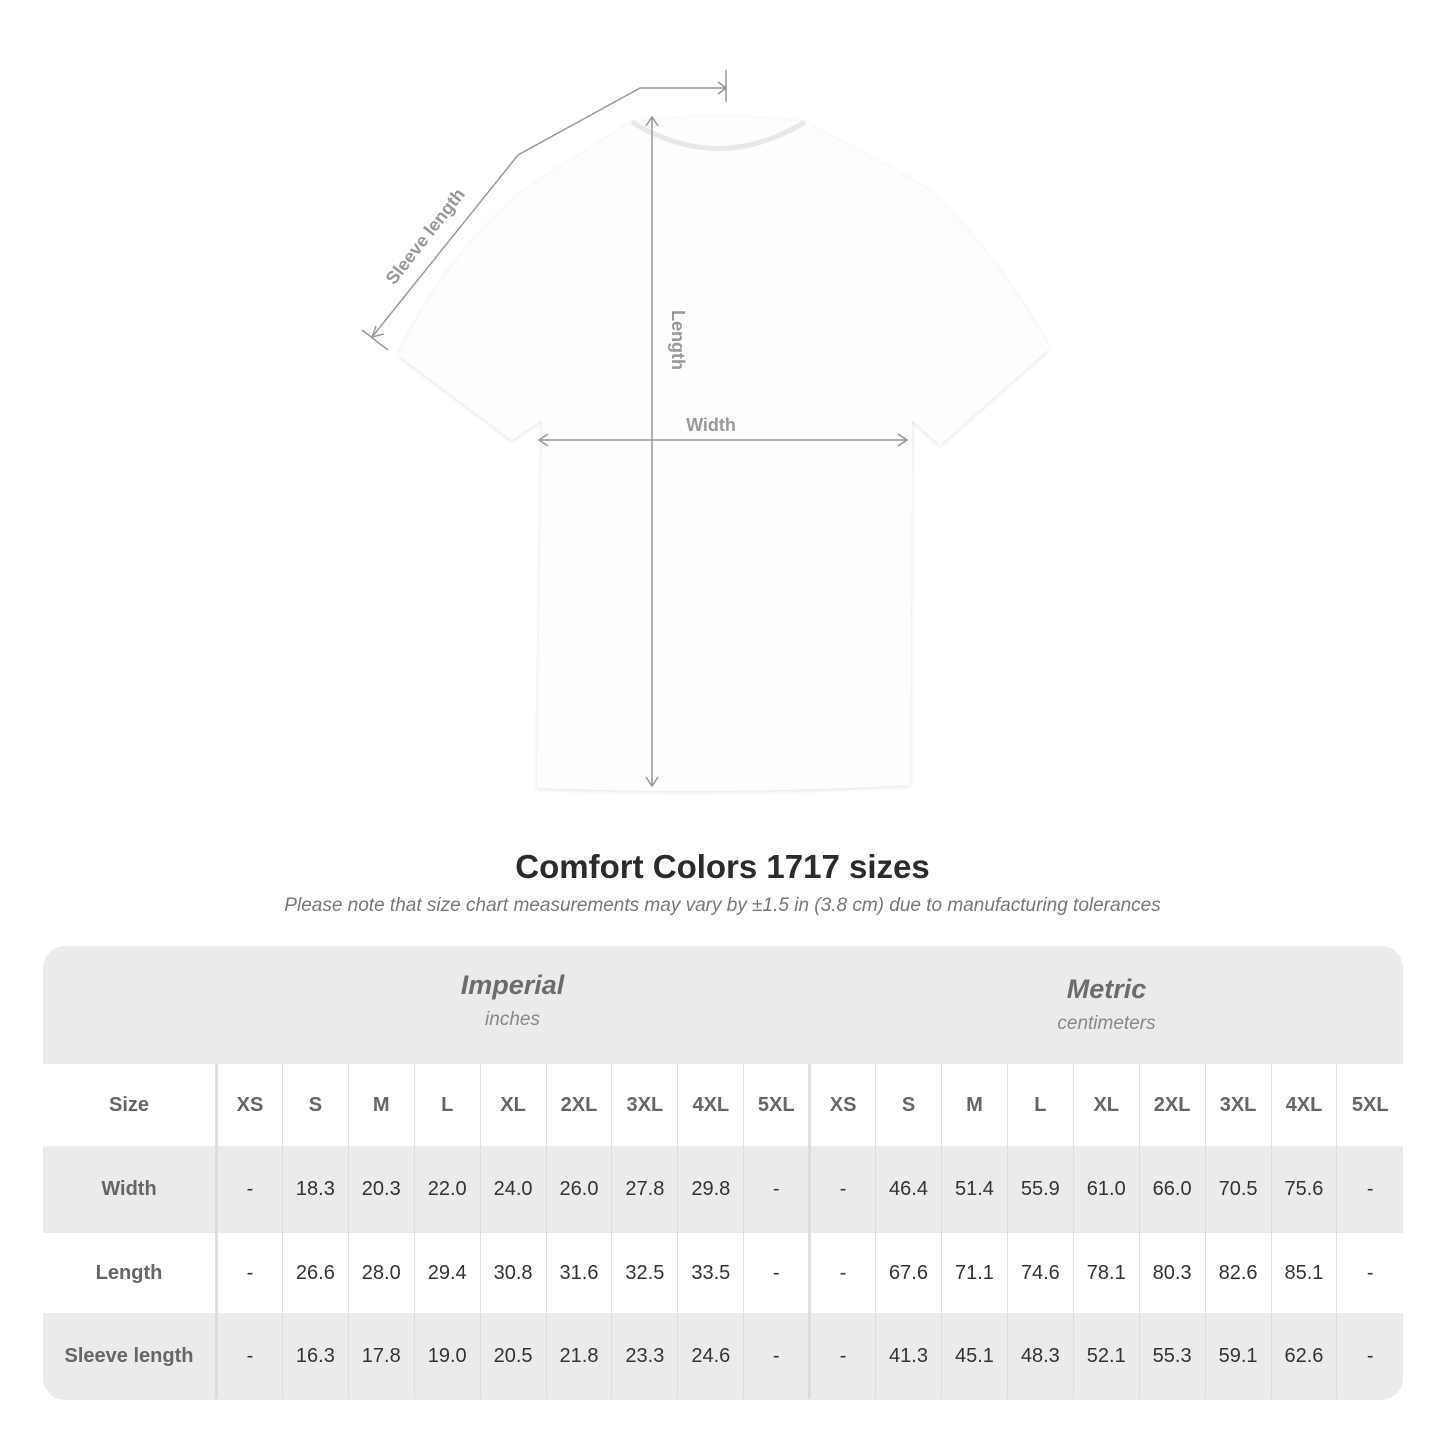 This screenshot has height=1445, width=1445. What do you see at coordinates (513, 1356) in the screenshot?
I see `imperial-value: 20.5` at bounding box center [513, 1356].